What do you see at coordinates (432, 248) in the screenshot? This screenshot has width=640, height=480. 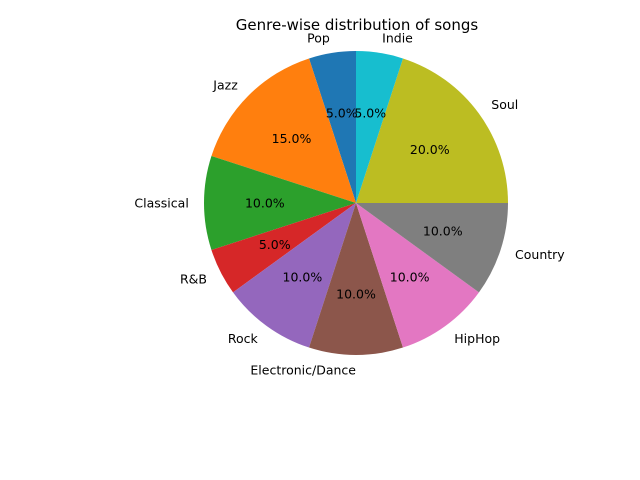 I see `pie-slice-country` at bounding box center [432, 248].